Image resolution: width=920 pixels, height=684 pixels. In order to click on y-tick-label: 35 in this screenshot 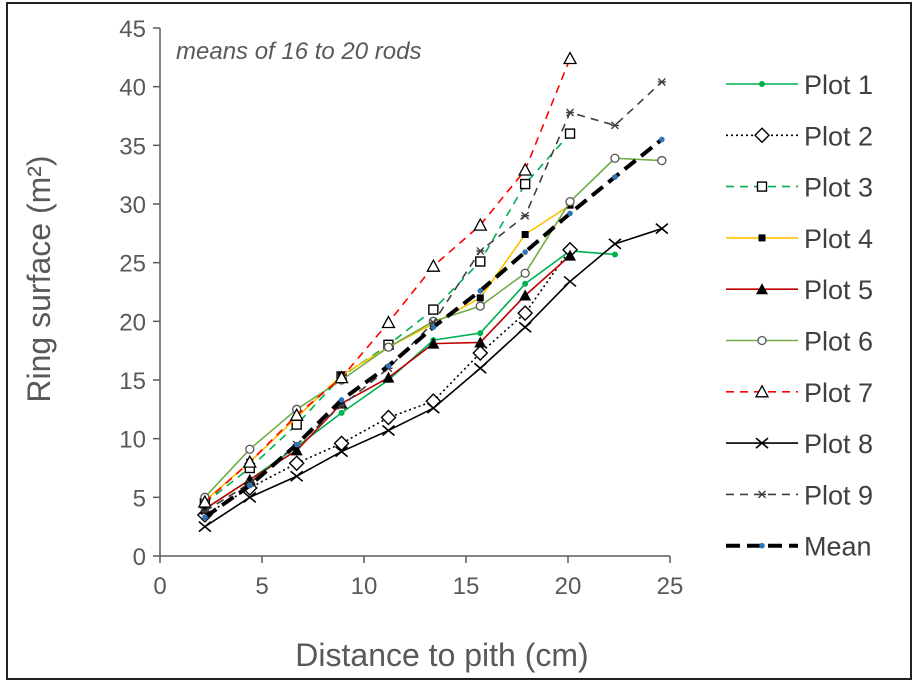, I will do `click(132, 146)`.